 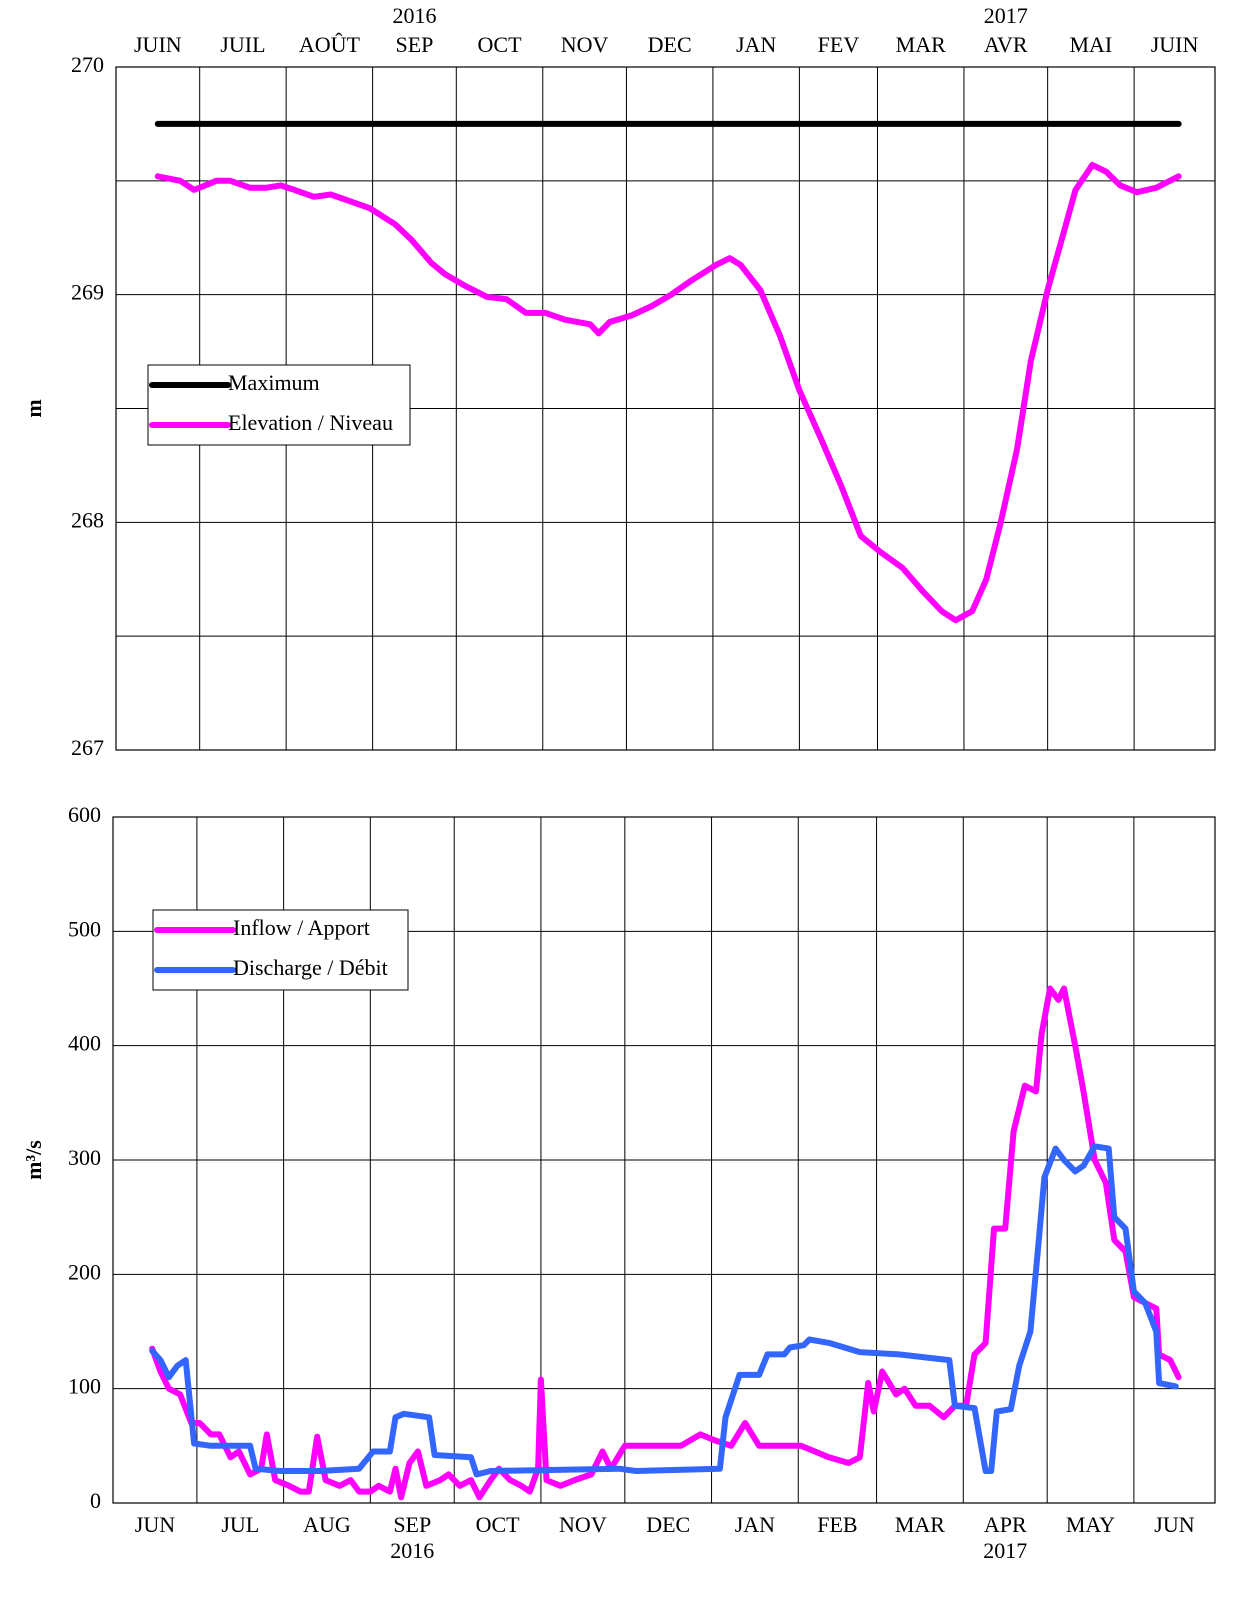 What do you see at coordinates (274, 382) in the screenshot?
I see `legend-label: Maximum` at bounding box center [274, 382].